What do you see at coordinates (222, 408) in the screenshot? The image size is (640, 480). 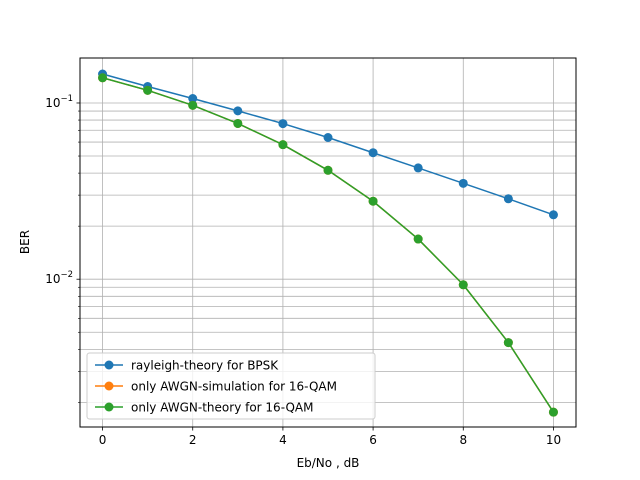 I see `legend-label: only AWGN-theory for 16-QAM` at bounding box center [222, 408].